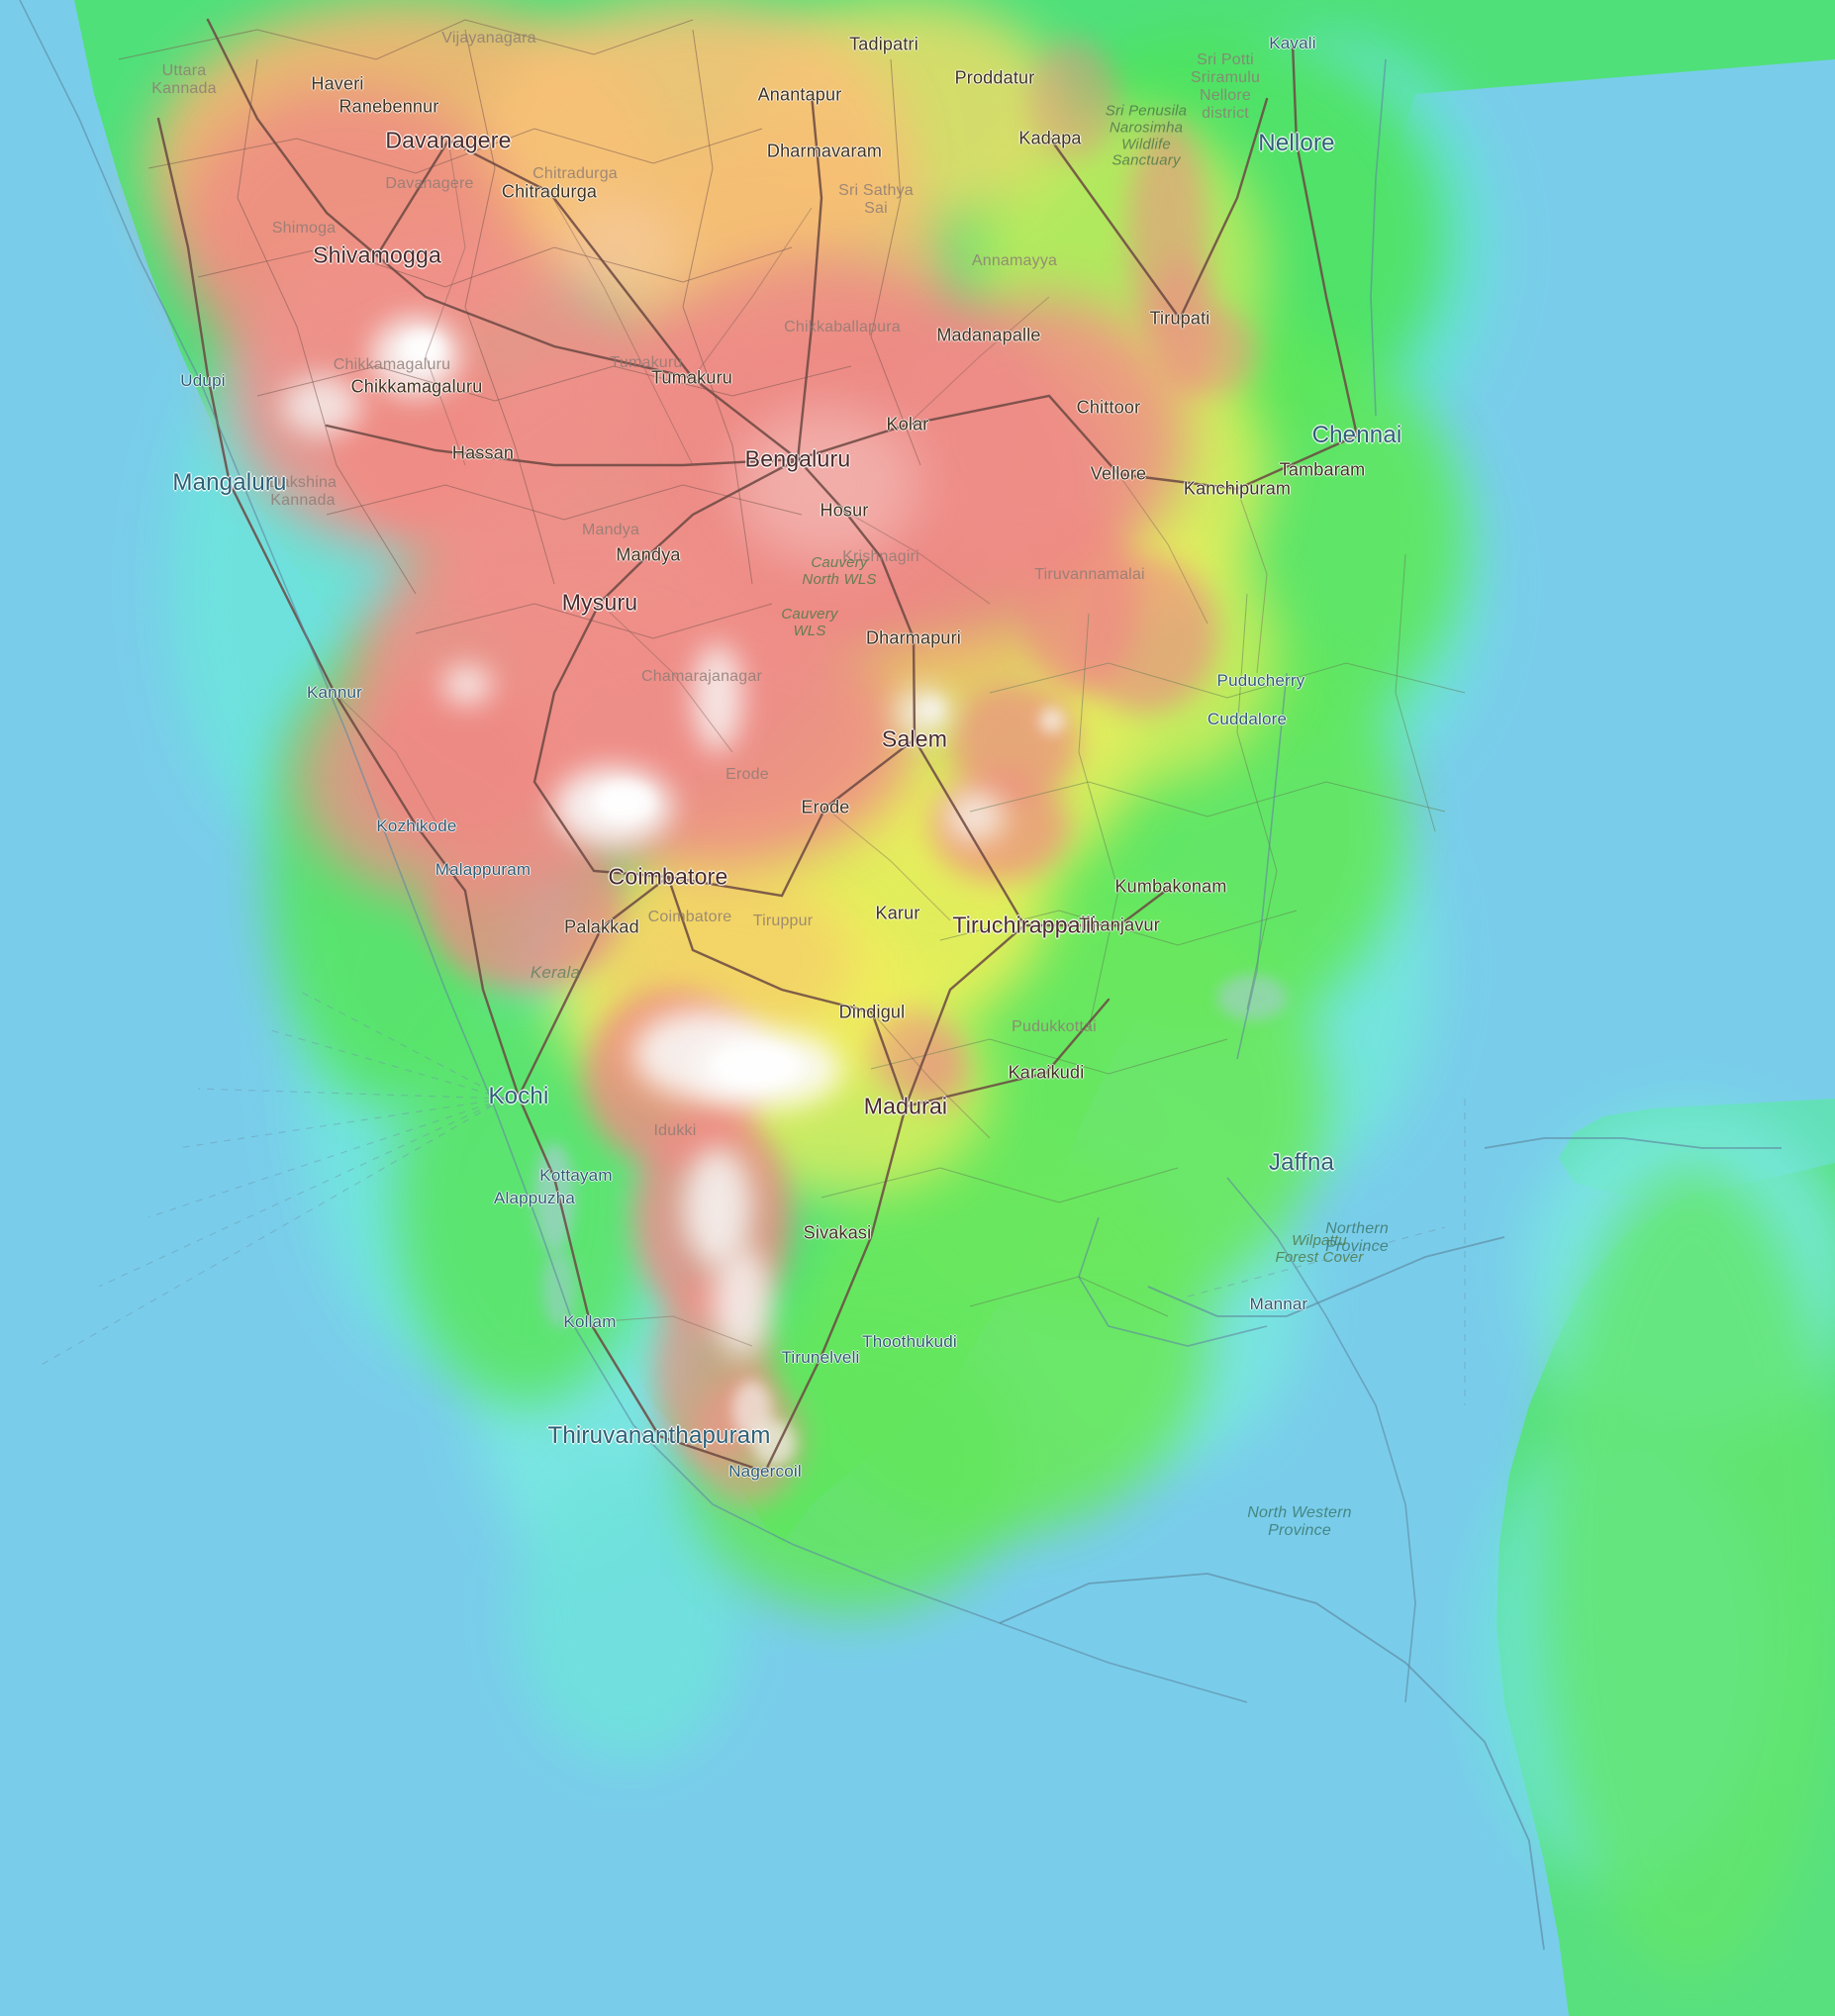 This screenshot has height=2016, width=1835. What do you see at coordinates (229, 483) in the screenshot?
I see `city-label-mangaluru: Mangaluru` at bounding box center [229, 483].